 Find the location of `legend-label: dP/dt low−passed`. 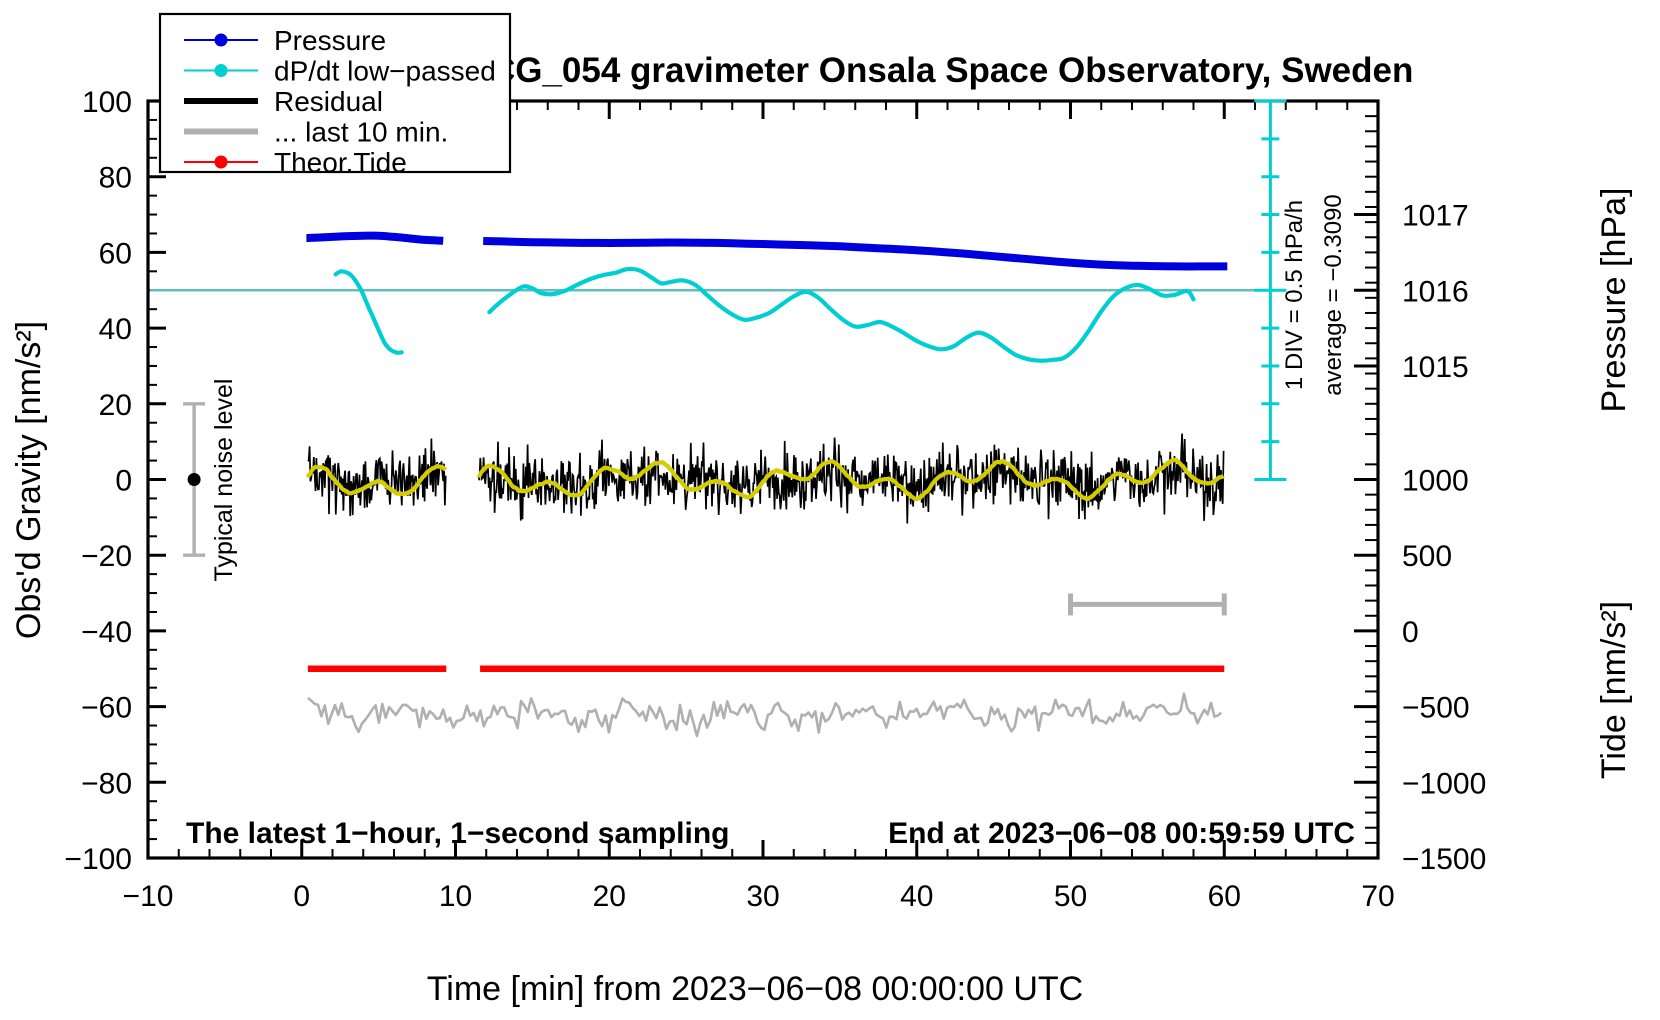

legend-label: dP/dt low−passed is located at coordinates (385, 71).